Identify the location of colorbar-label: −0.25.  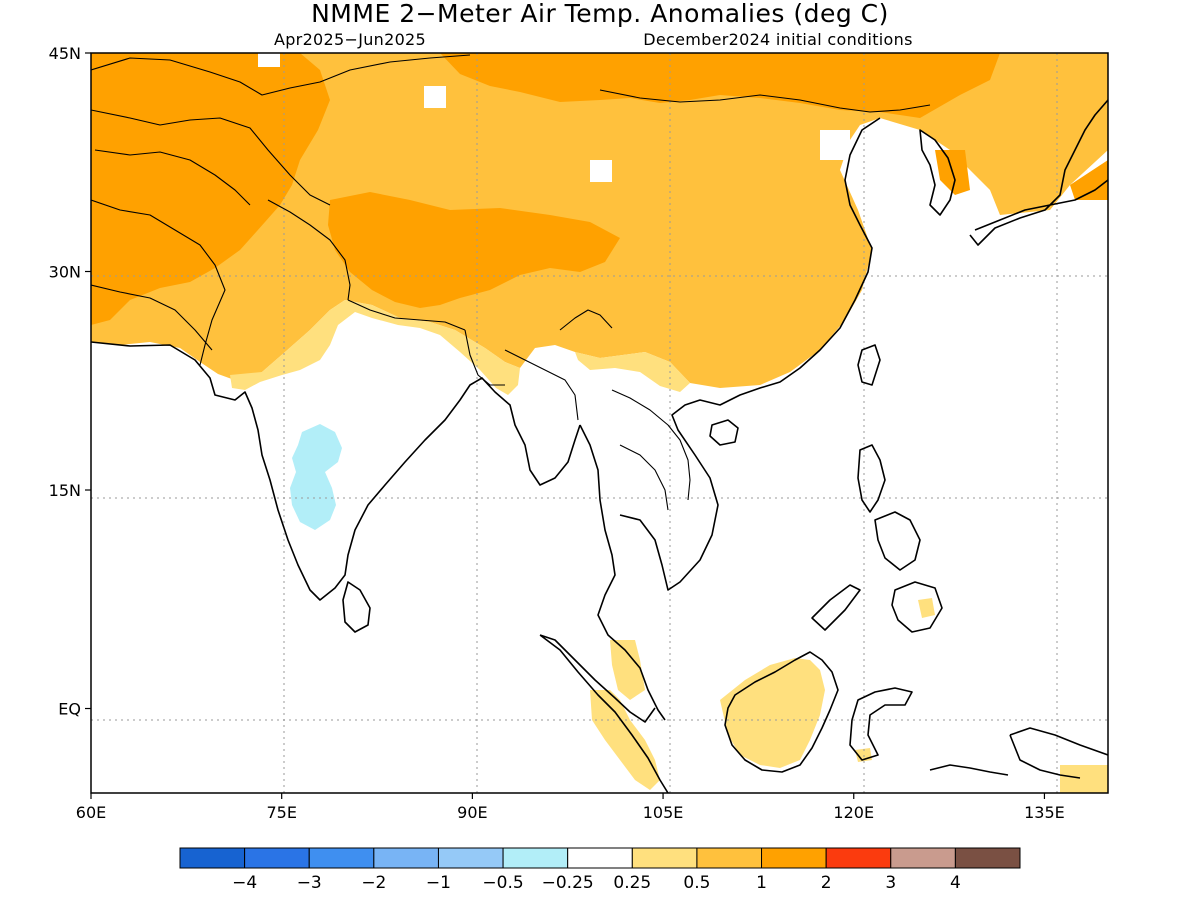
(568, 883).